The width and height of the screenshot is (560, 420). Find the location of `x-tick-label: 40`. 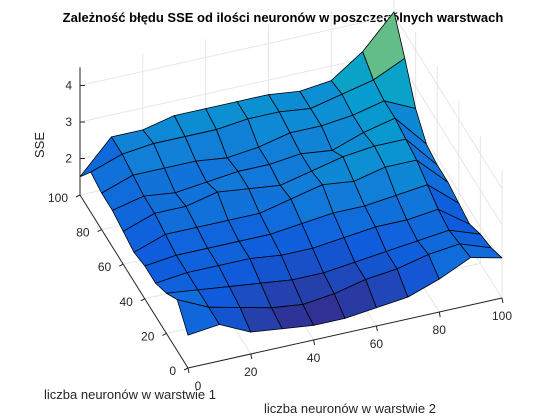

x-tick-label: 40 is located at coordinates (126, 302).